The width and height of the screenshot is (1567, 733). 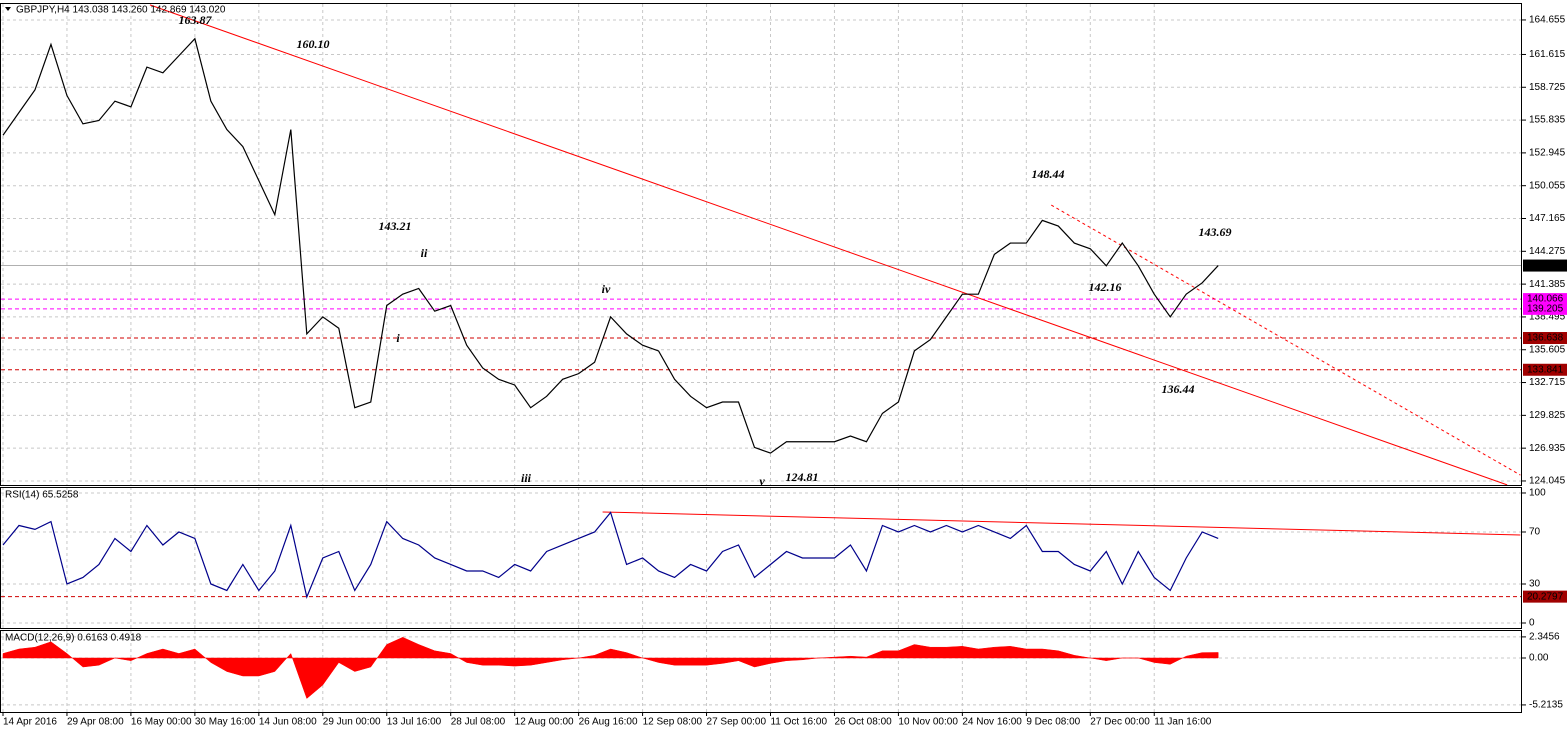 What do you see at coordinates (1215, 232) in the screenshot?
I see `annotation: 143.69` at bounding box center [1215, 232].